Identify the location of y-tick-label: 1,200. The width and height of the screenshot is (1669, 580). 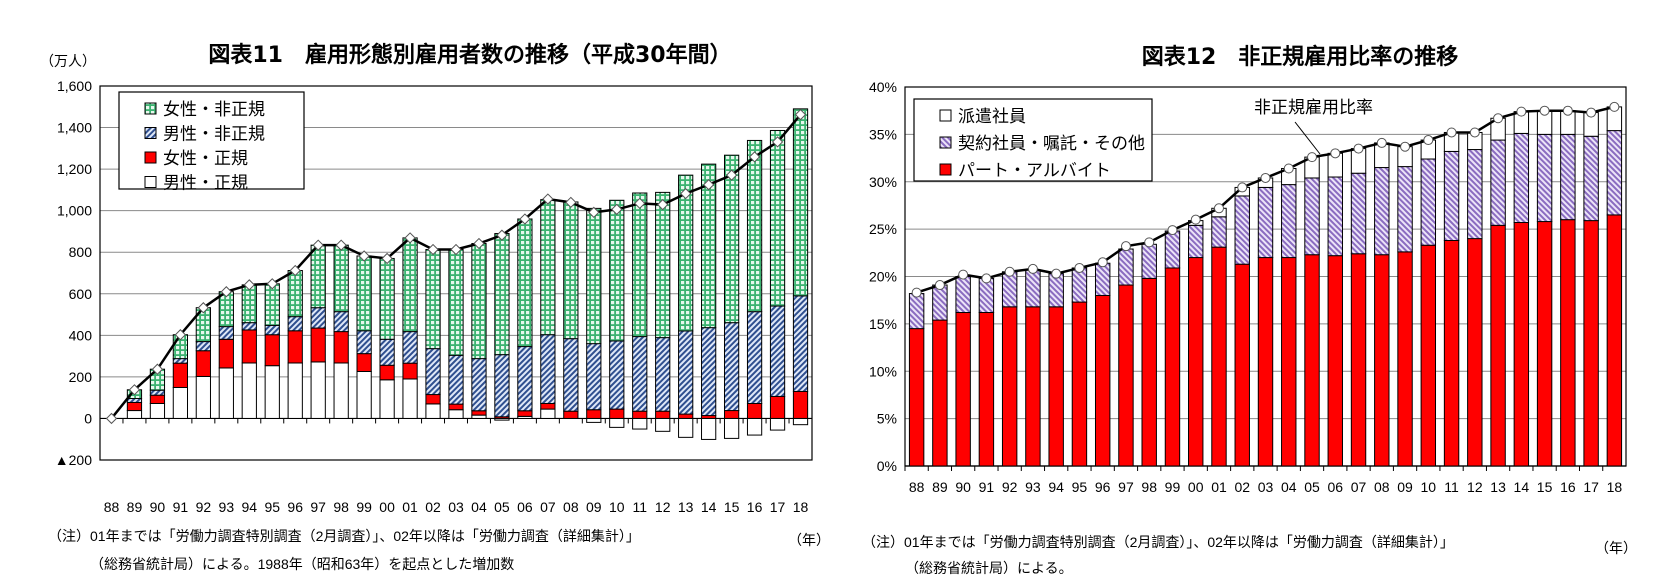
(74, 169).